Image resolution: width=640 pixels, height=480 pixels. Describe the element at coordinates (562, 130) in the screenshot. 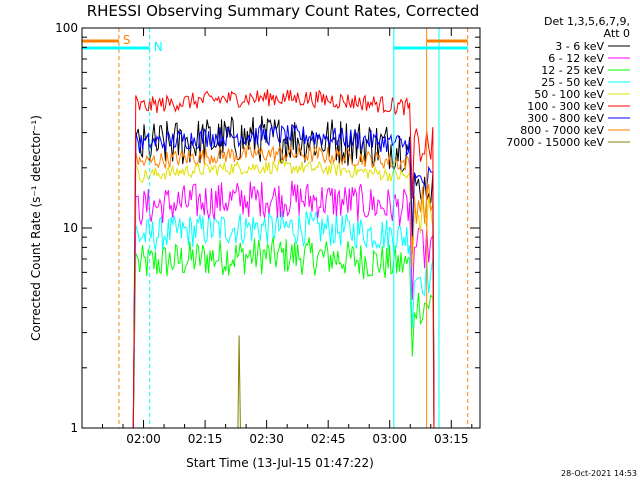

I see `legend-label: 800 - 7000 keV` at that location.